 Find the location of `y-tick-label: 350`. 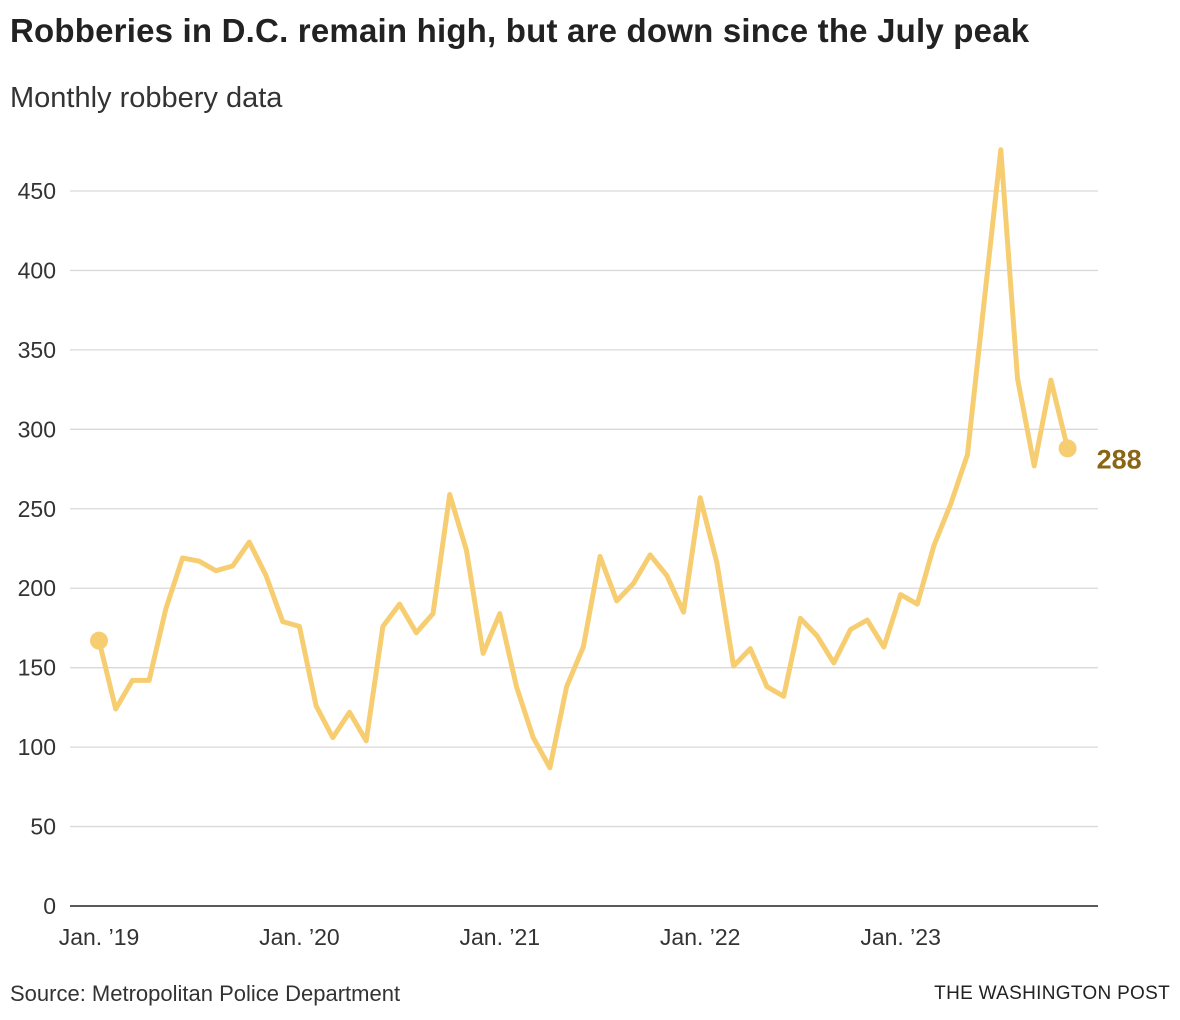

y-tick-label: 350 is located at coordinates (37, 350).